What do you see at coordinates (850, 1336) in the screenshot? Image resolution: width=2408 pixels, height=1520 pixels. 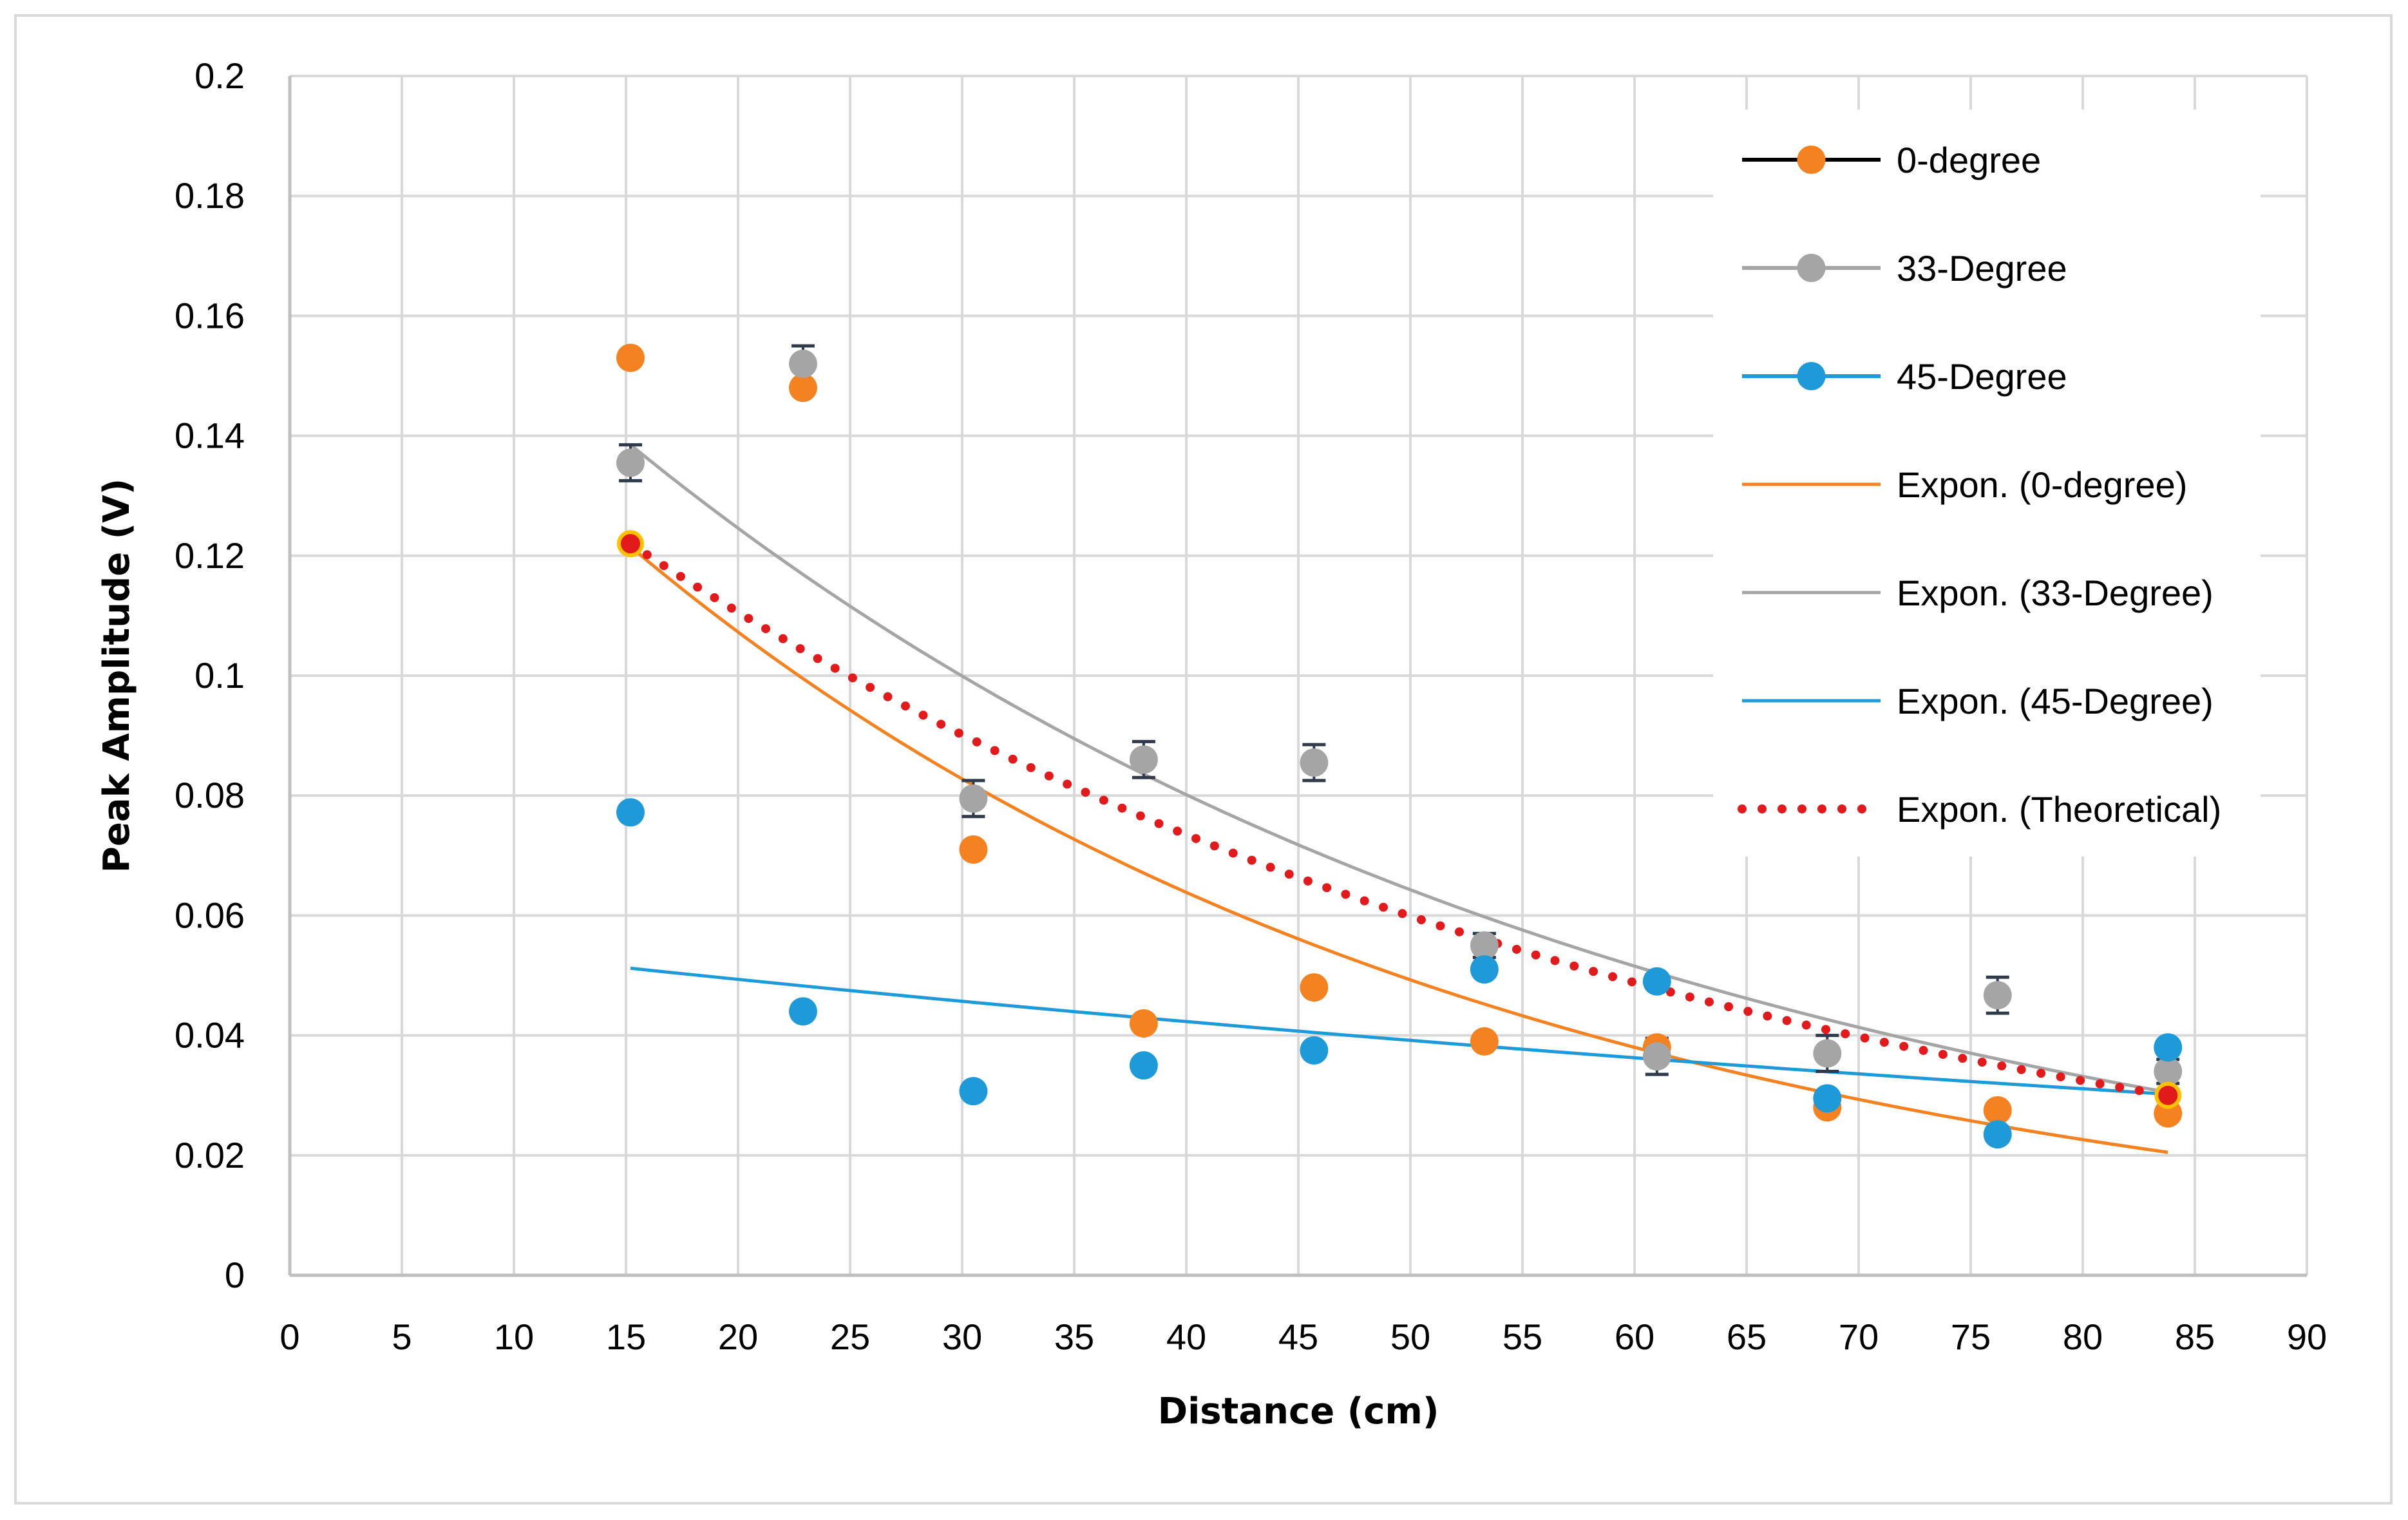 I see `x-tick-label: 25` at bounding box center [850, 1336].